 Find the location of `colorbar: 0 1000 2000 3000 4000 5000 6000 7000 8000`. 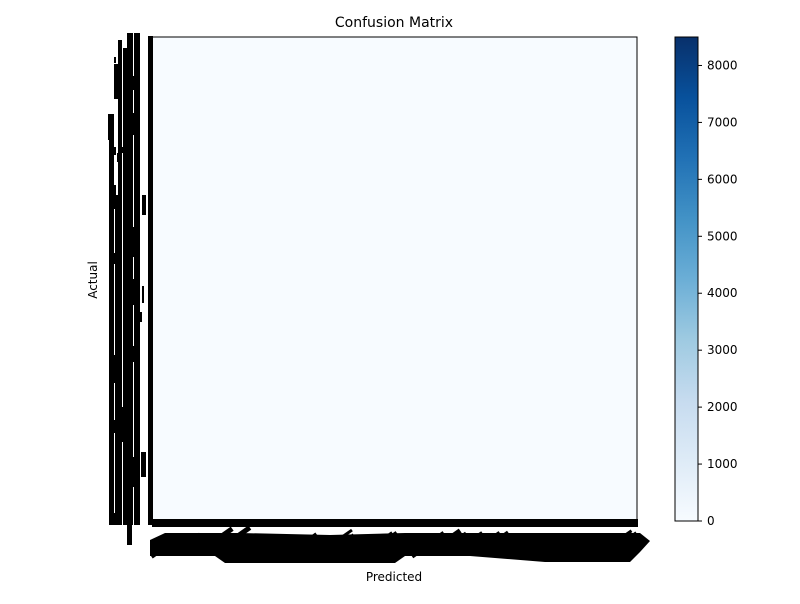

colorbar: 0 1000 2000 3000 4000 5000 6000 7000 8000 is located at coordinates (706, 282).